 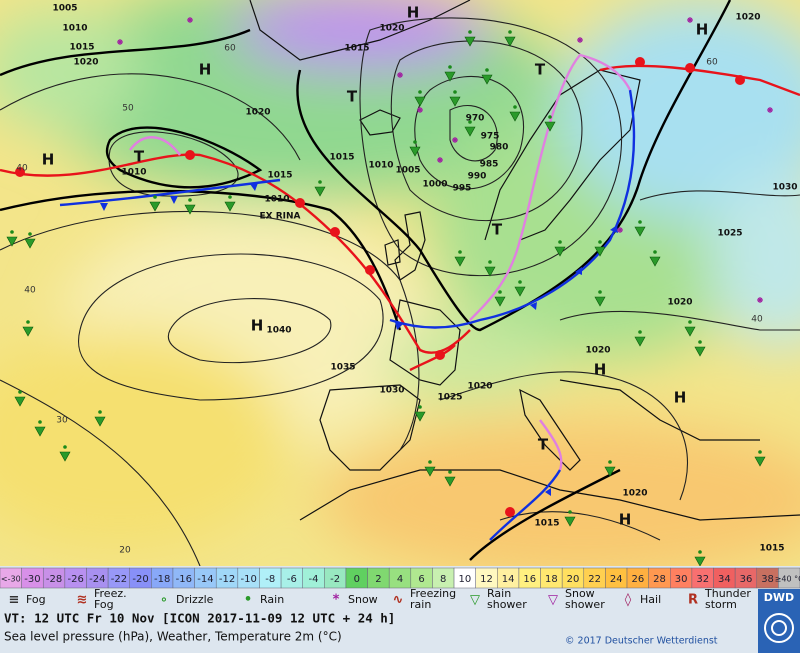 I want to click on storm-name: EX RINA, so click(x=280, y=217).